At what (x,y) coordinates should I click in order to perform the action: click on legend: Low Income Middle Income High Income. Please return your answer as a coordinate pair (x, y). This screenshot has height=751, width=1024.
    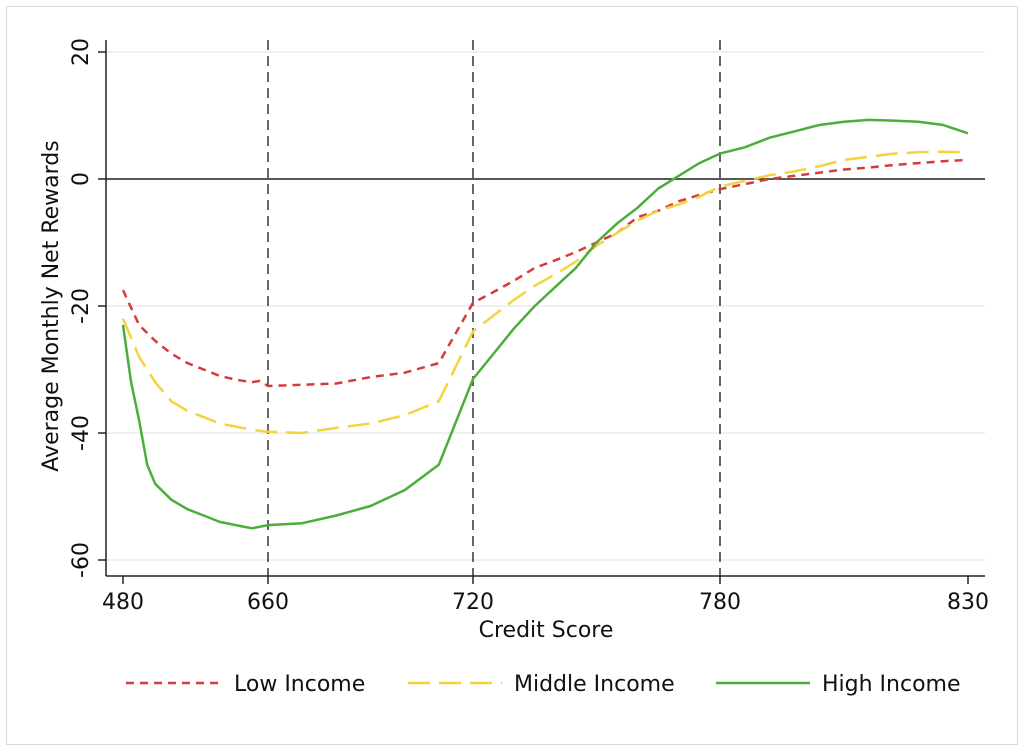
    Looking at the image, I should click on (543, 684).